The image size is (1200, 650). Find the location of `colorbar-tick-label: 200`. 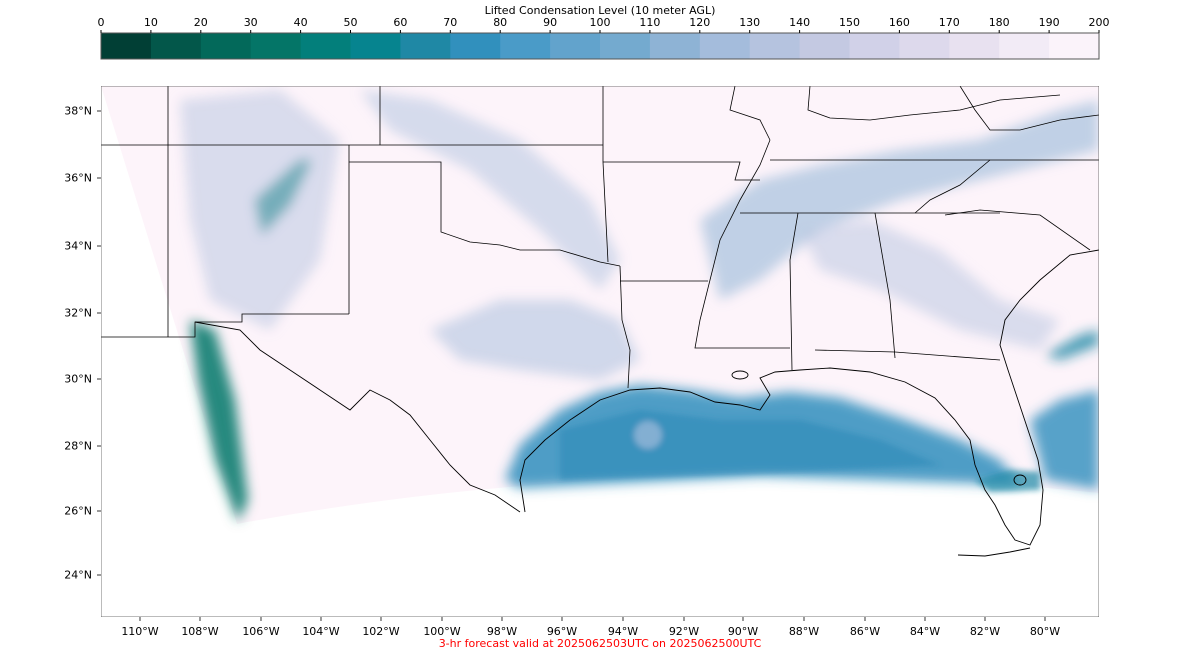

colorbar-tick-label: 200 is located at coordinates (1099, 22).